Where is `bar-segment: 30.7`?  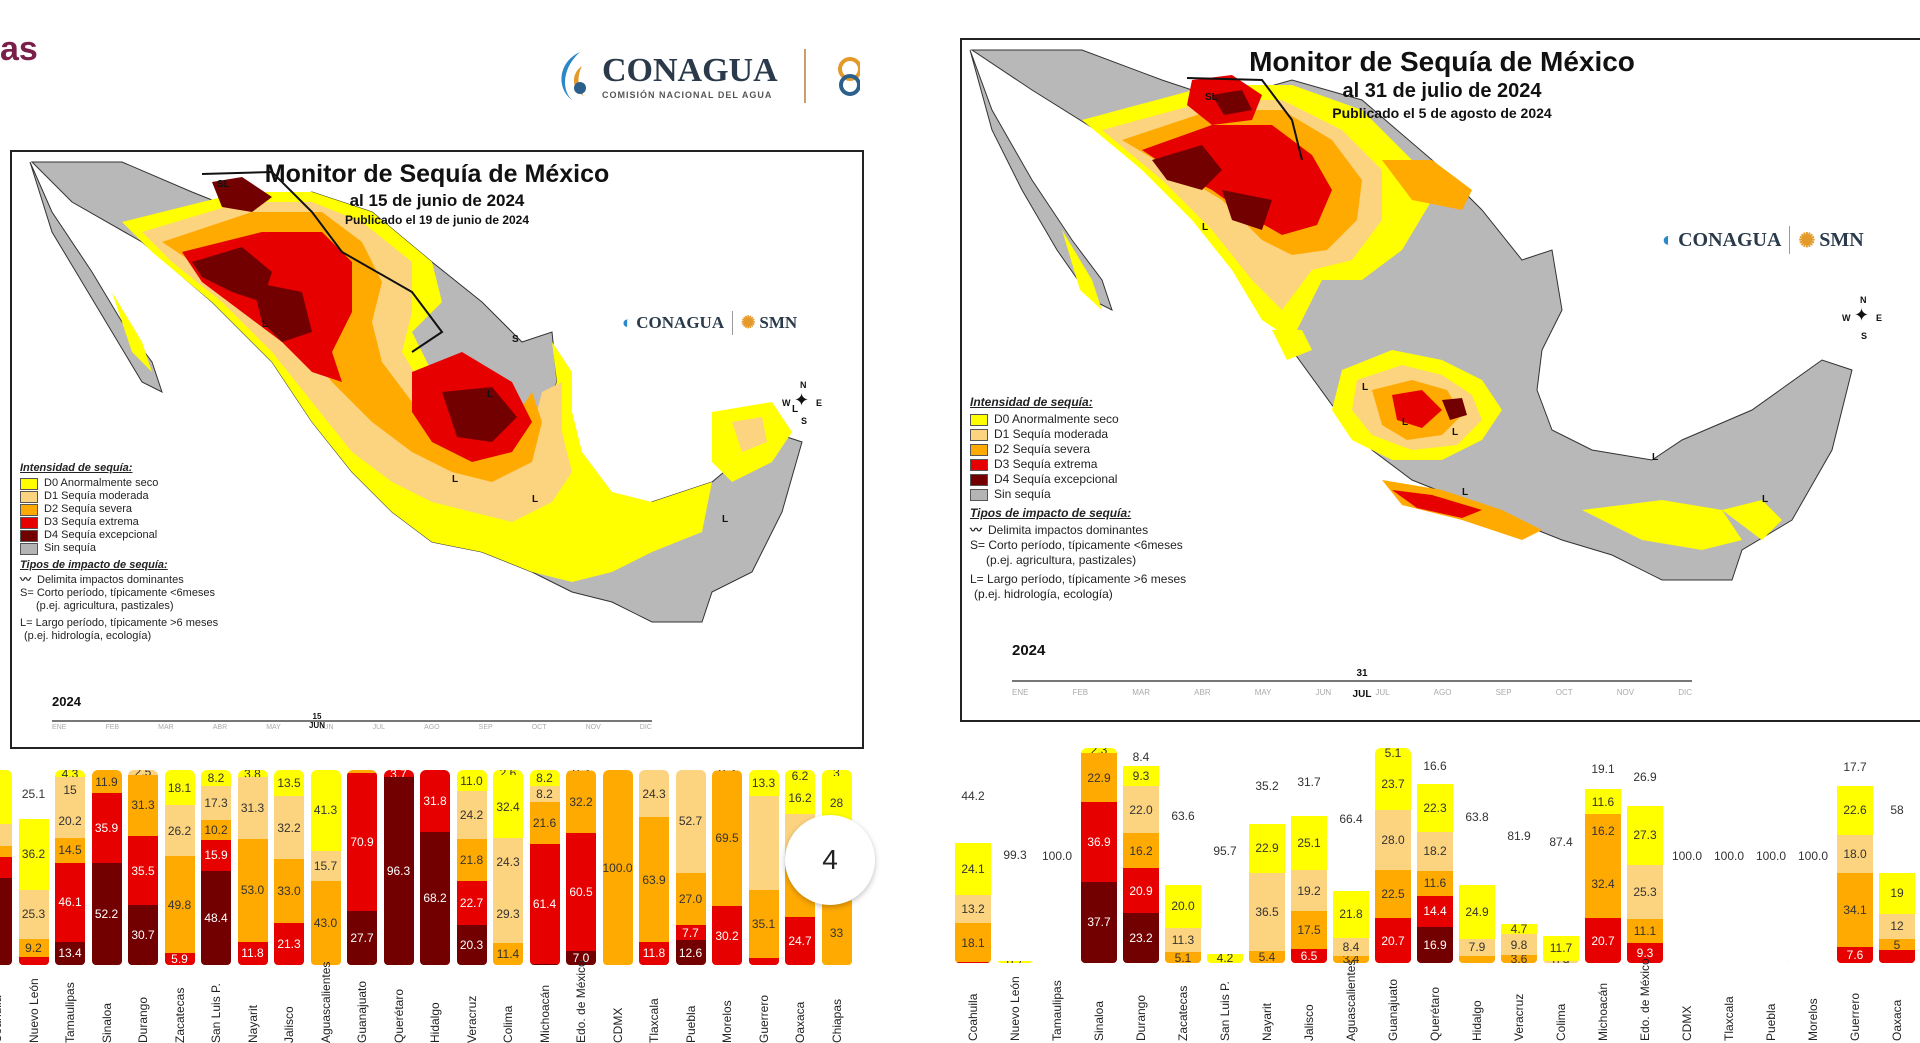
bar-segment: 30.7 is located at coordinates (143, 935).